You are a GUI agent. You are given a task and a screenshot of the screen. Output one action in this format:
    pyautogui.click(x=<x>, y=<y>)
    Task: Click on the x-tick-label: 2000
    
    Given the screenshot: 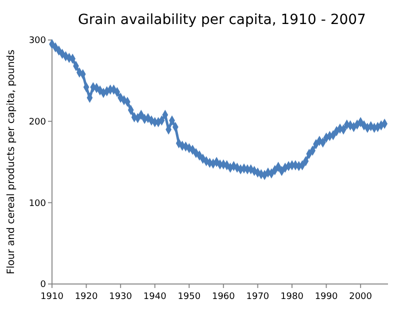 What is the action you would take?
    pyautogui.click(x=360, y=297)
    